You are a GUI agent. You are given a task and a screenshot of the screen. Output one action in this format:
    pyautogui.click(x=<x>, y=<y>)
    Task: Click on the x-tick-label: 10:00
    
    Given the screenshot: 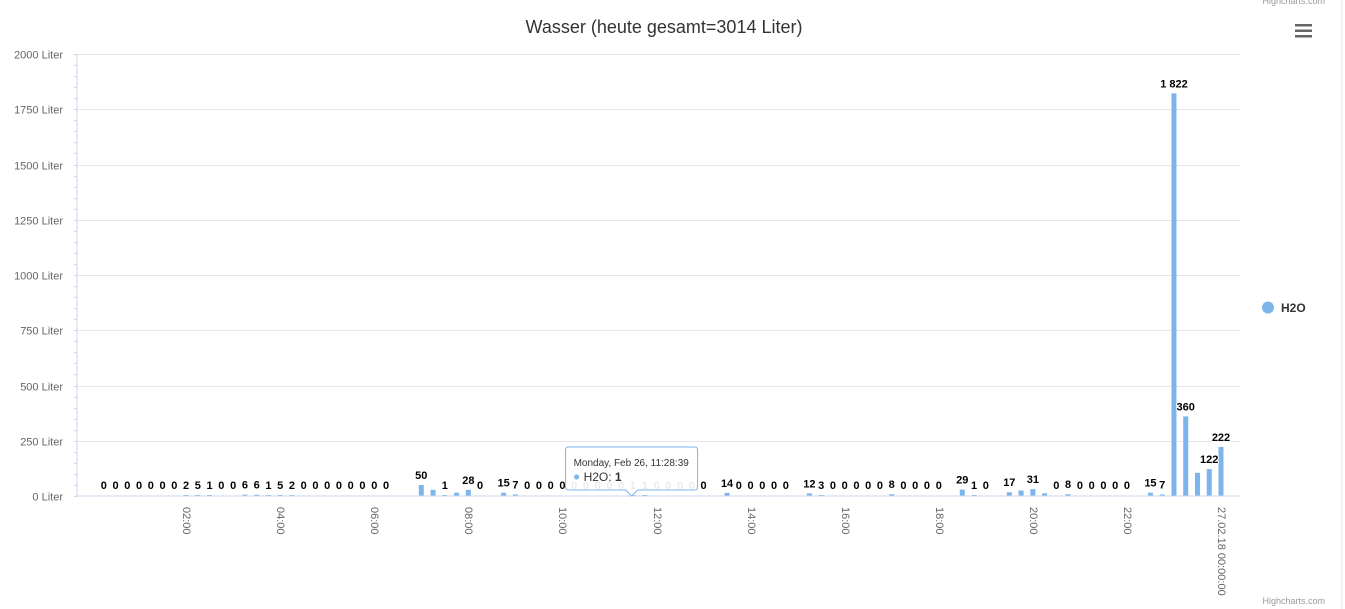 What is the action you would take?
    pyautogui.click(x=562, y=521)
    